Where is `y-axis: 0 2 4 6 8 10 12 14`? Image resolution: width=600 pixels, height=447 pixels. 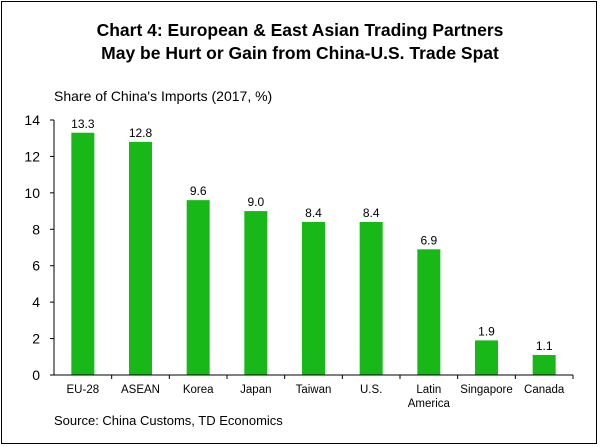 y-axis: 0 2 4 6 8 10 12 14 is located at coordinates (39, 247).